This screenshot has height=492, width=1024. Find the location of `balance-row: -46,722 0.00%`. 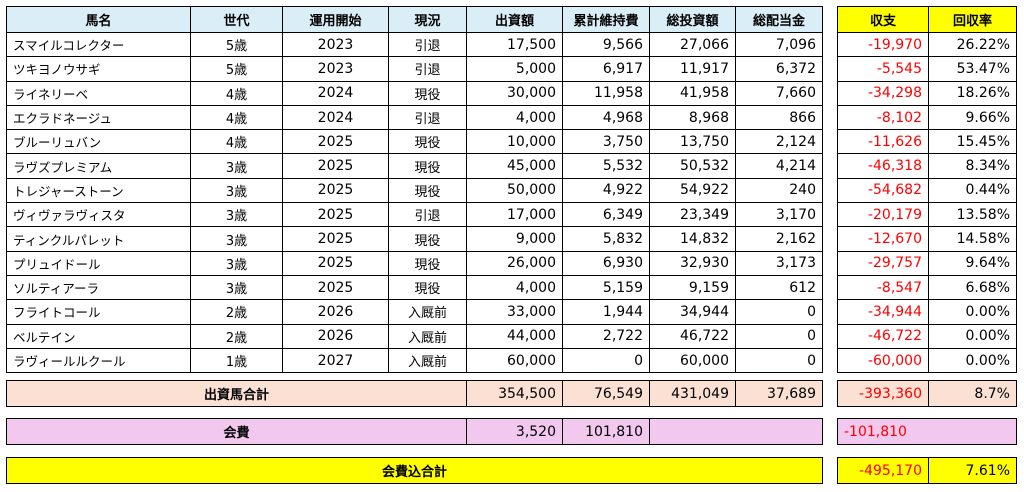

balance-row: -46,722 0.00% is located at coordinates (927, 336).